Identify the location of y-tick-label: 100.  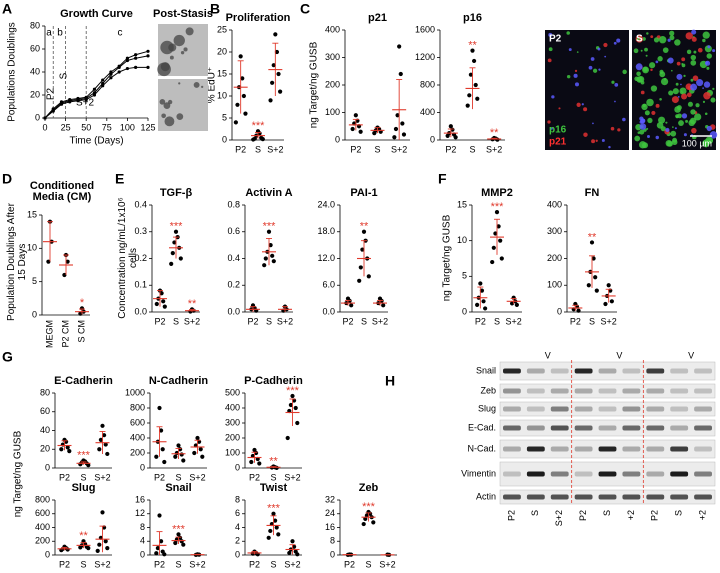
(332, 112).